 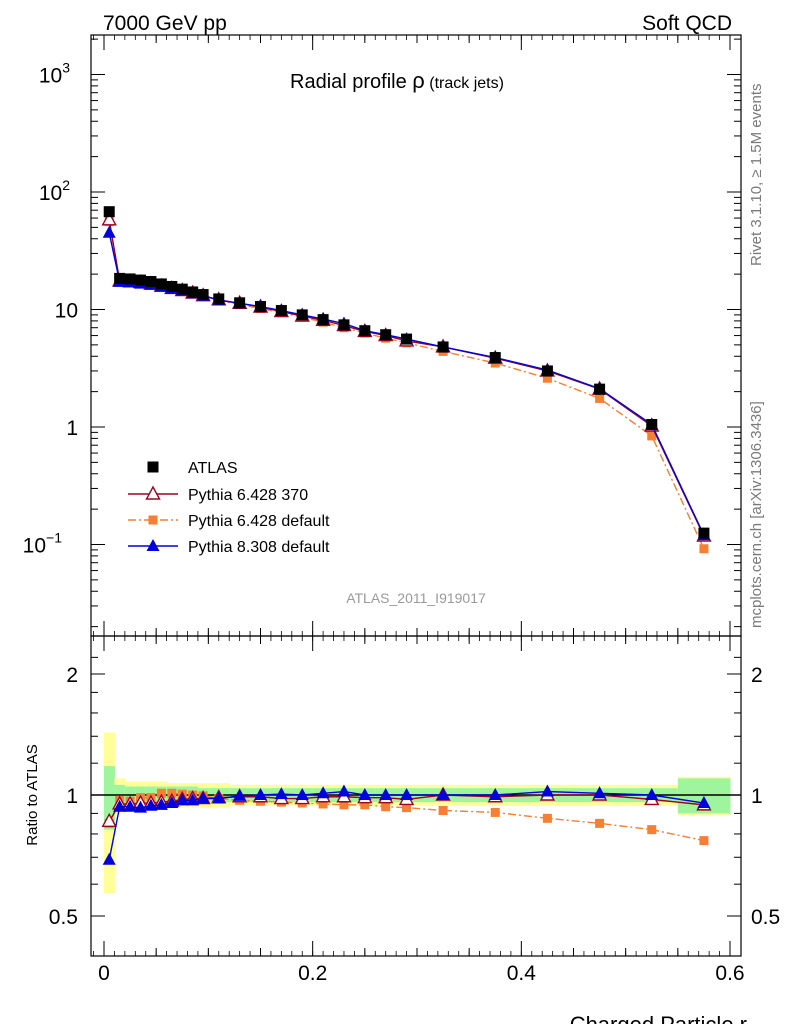 What do you see at coordinates (464, 83) in the screenshot?
I see `plot-title-sub: (track jets)` at bounding box center [464, 83].